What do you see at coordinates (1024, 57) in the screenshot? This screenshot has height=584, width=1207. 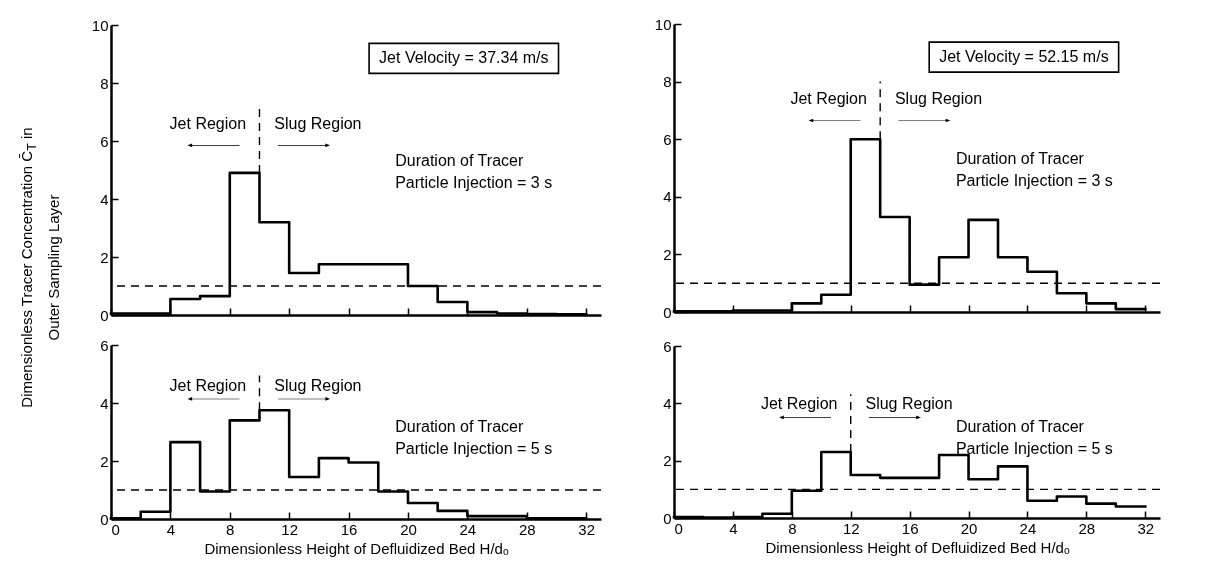 I see `annotation: Jet Velocity = 52.15 m/s` at bounding box center [1024, 57].